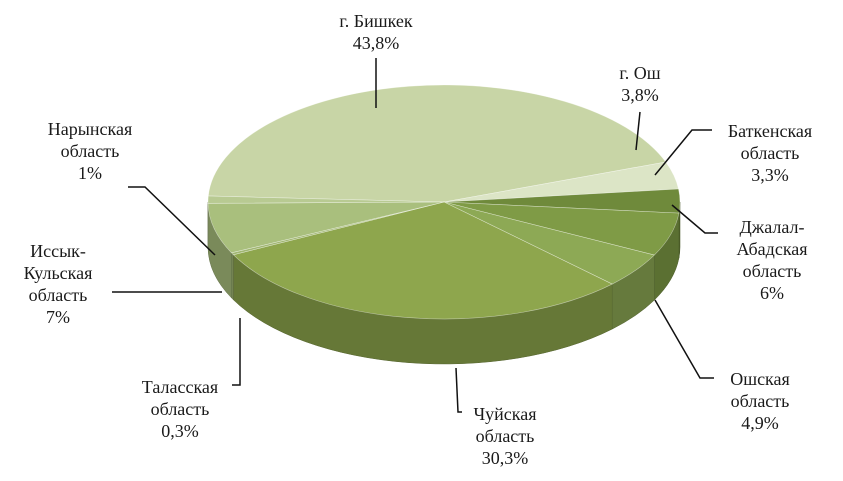 The width and height of the screenshot is (843, 481). I want to click on slice-label: Нарынская область 1%, so click(90, 151).